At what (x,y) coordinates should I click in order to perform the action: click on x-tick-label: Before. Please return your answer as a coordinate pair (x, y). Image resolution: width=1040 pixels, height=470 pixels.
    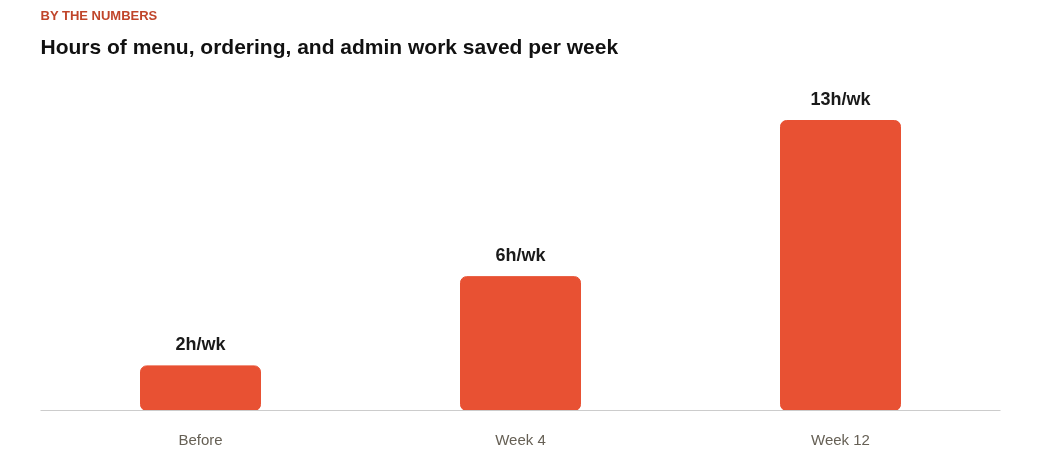
    Looking at the image, I should click on (200, 439).